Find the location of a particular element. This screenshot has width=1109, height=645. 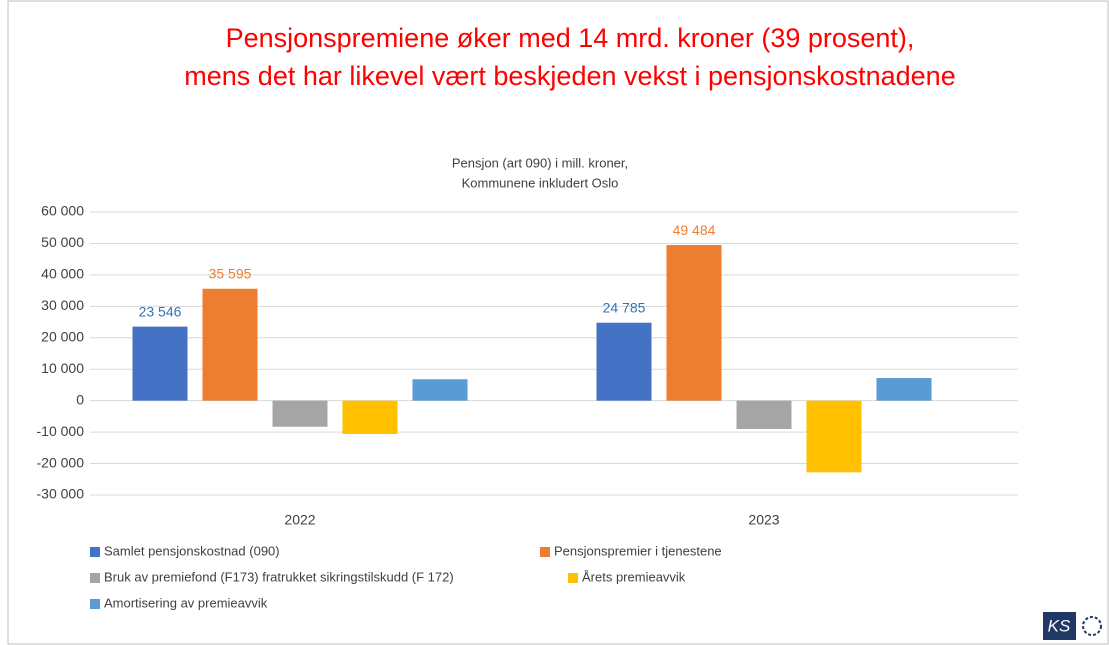

y-tick-label: 0 is located at coordinates (80, 399).